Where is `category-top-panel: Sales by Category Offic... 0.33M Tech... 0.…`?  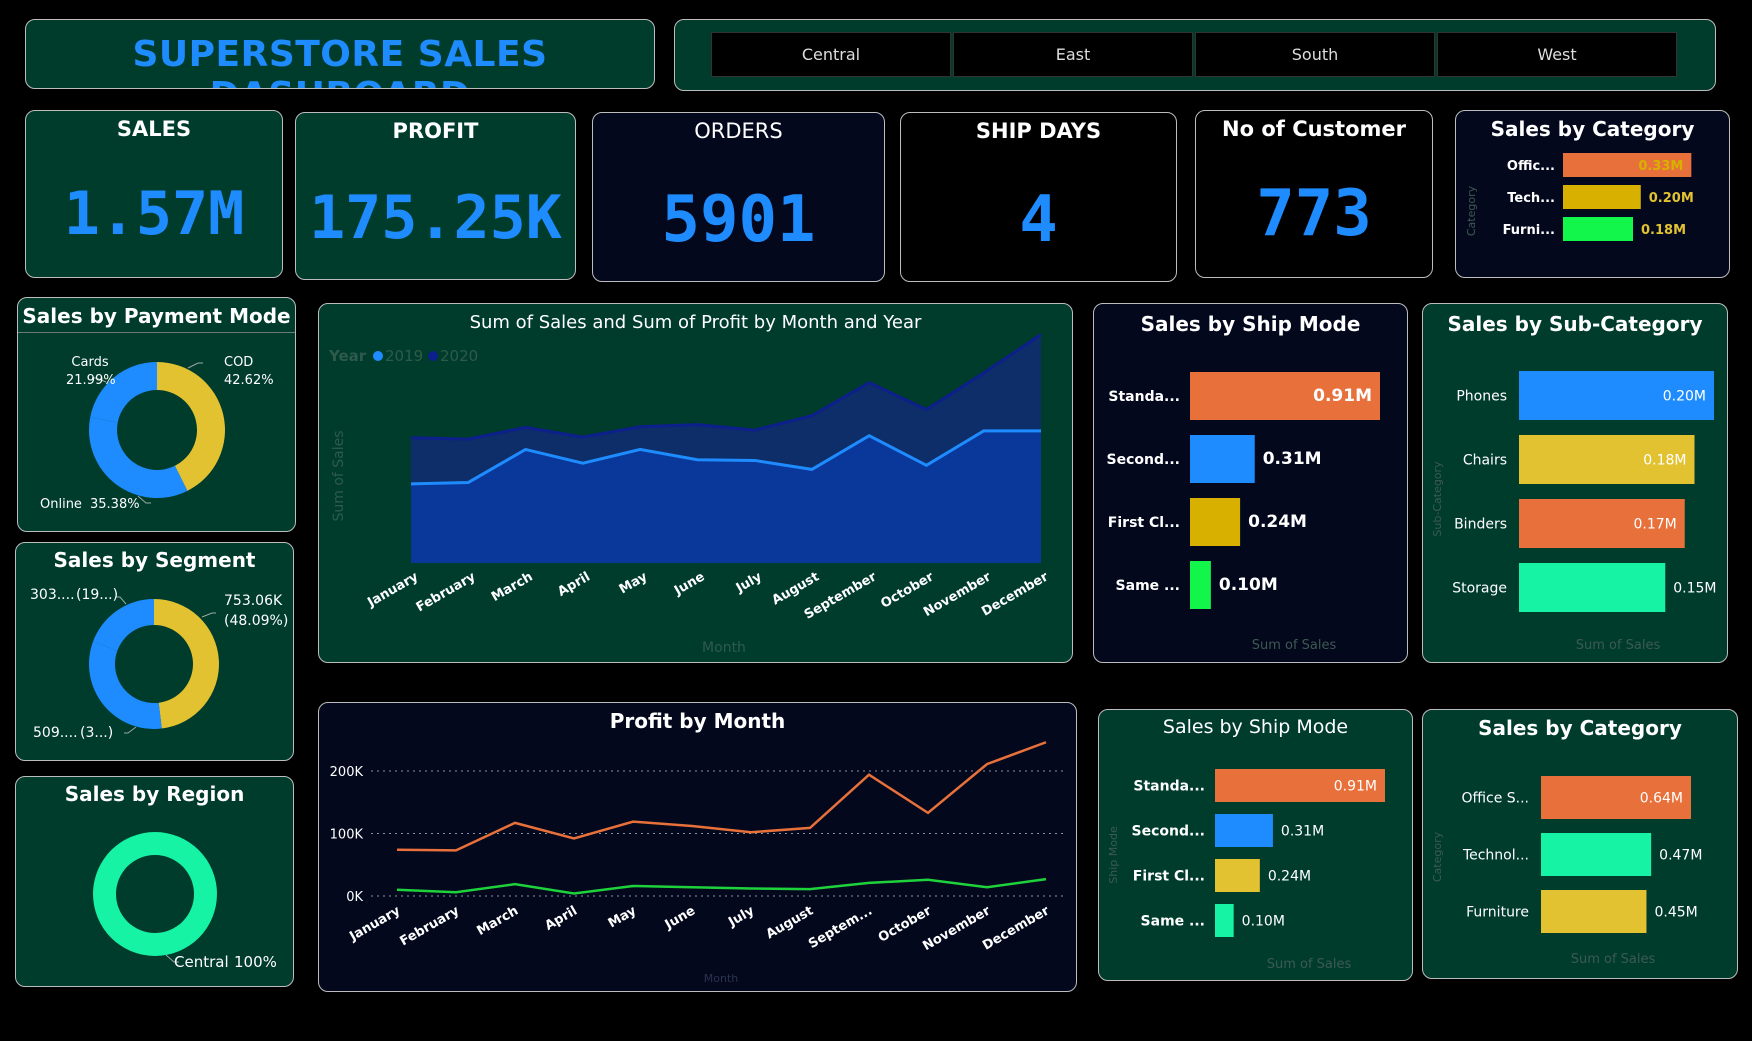 category-top-panel: Sales by Category Offic... 0.33M Tech... 0.… is located at coordinates (1592, 194).